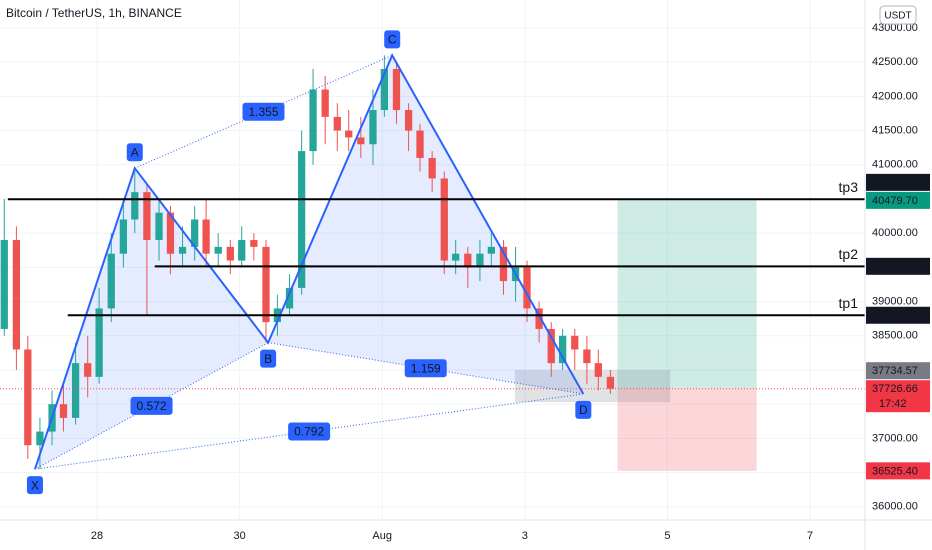 Image resolution: width=932 pixels, height=550 pixels. Describe the element at coordinates (895, 267) in the screenshot. I see `price-tag-label: 39515.63` at that location.